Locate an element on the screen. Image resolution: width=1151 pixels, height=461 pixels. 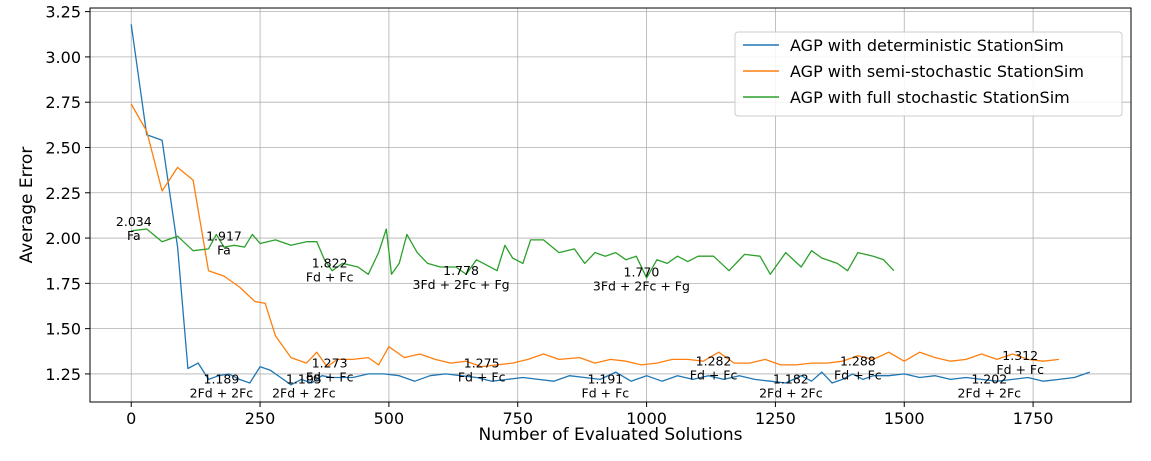
legend-label: AGP with full stochastic StationSim is located at coordinates (930, 97).